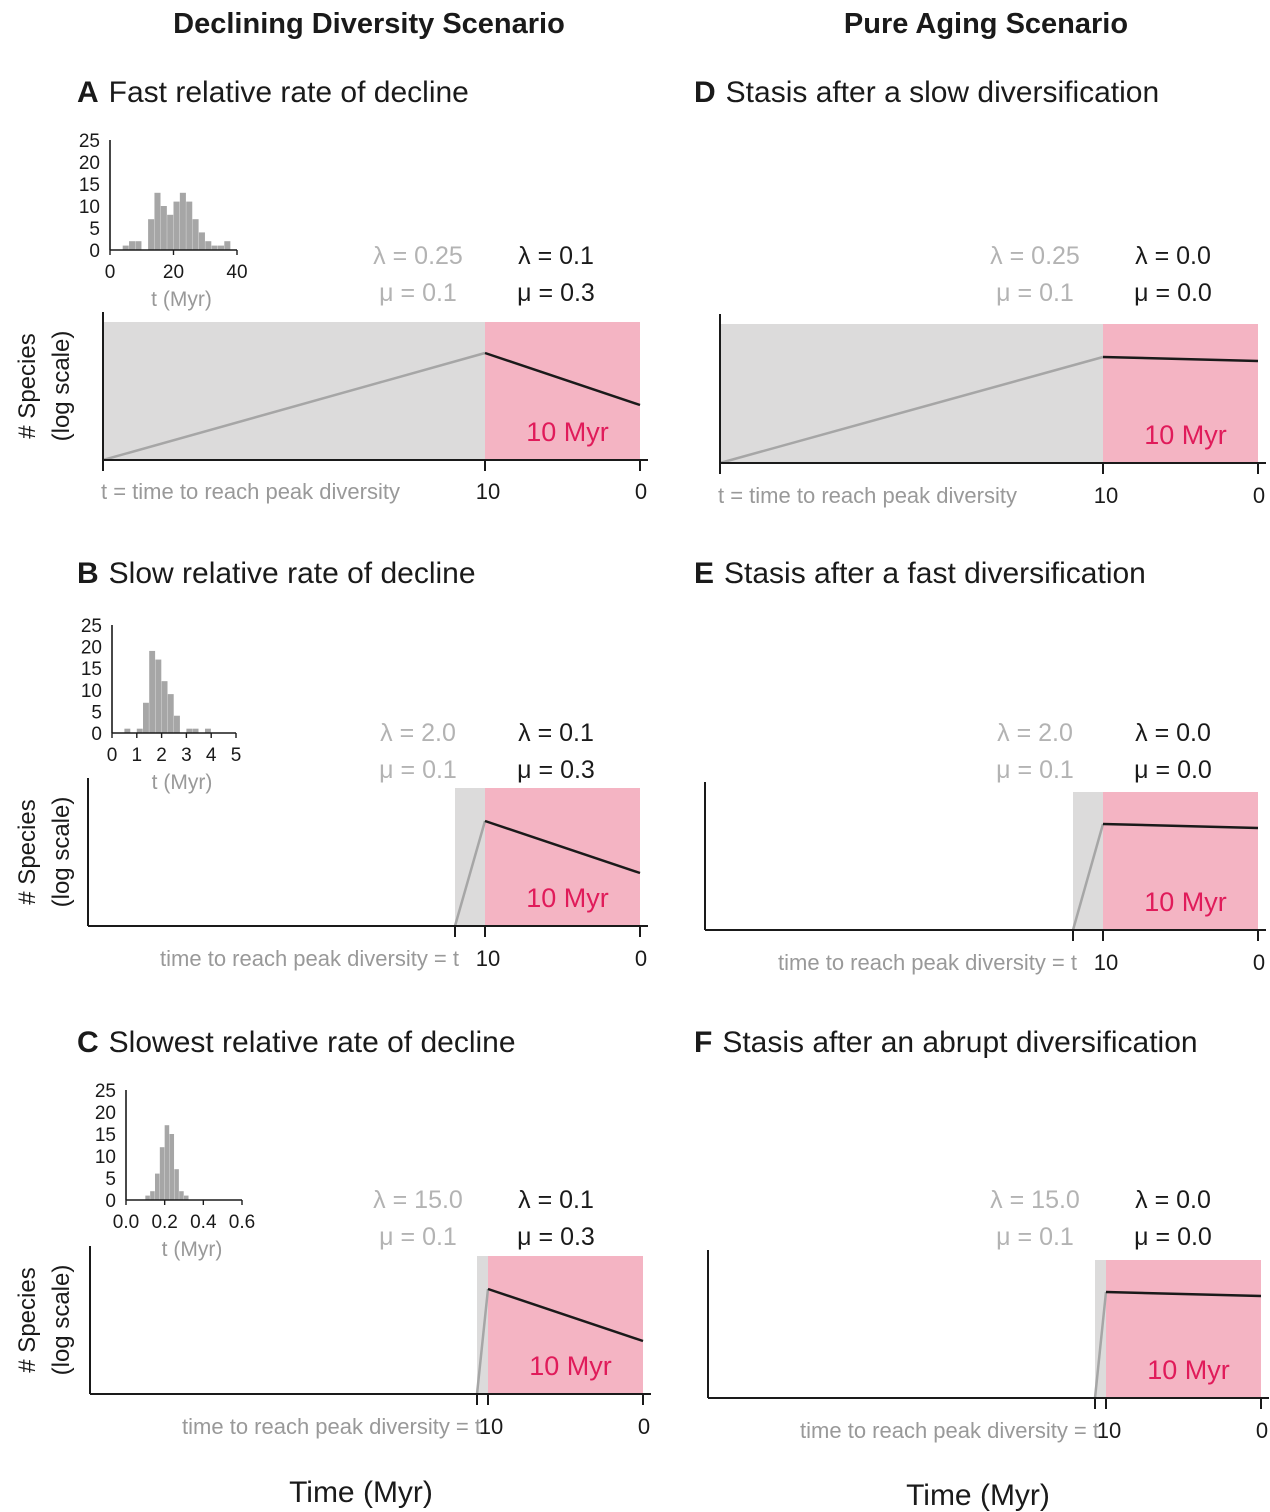 This screenshot has width=1270, height=1512. I want to click on panel-f-tick-10: 10, so click(1109, 1430).